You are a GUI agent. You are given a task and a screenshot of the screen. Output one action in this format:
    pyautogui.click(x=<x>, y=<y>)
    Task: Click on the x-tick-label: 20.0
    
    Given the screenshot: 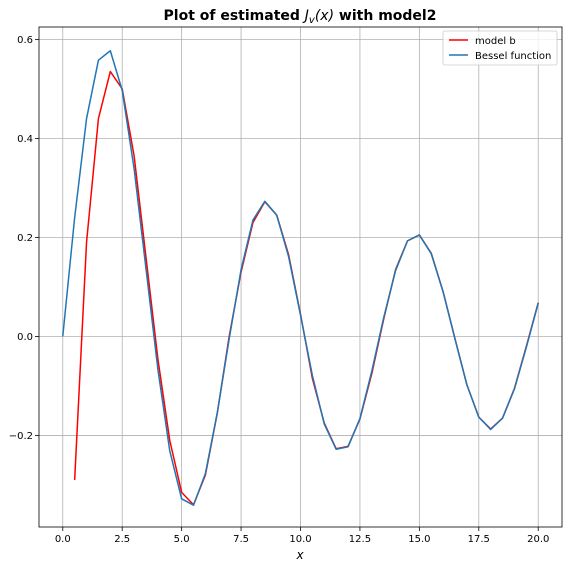 What is the action you would take?
    pyautogui.click(x=538, y=539)
    